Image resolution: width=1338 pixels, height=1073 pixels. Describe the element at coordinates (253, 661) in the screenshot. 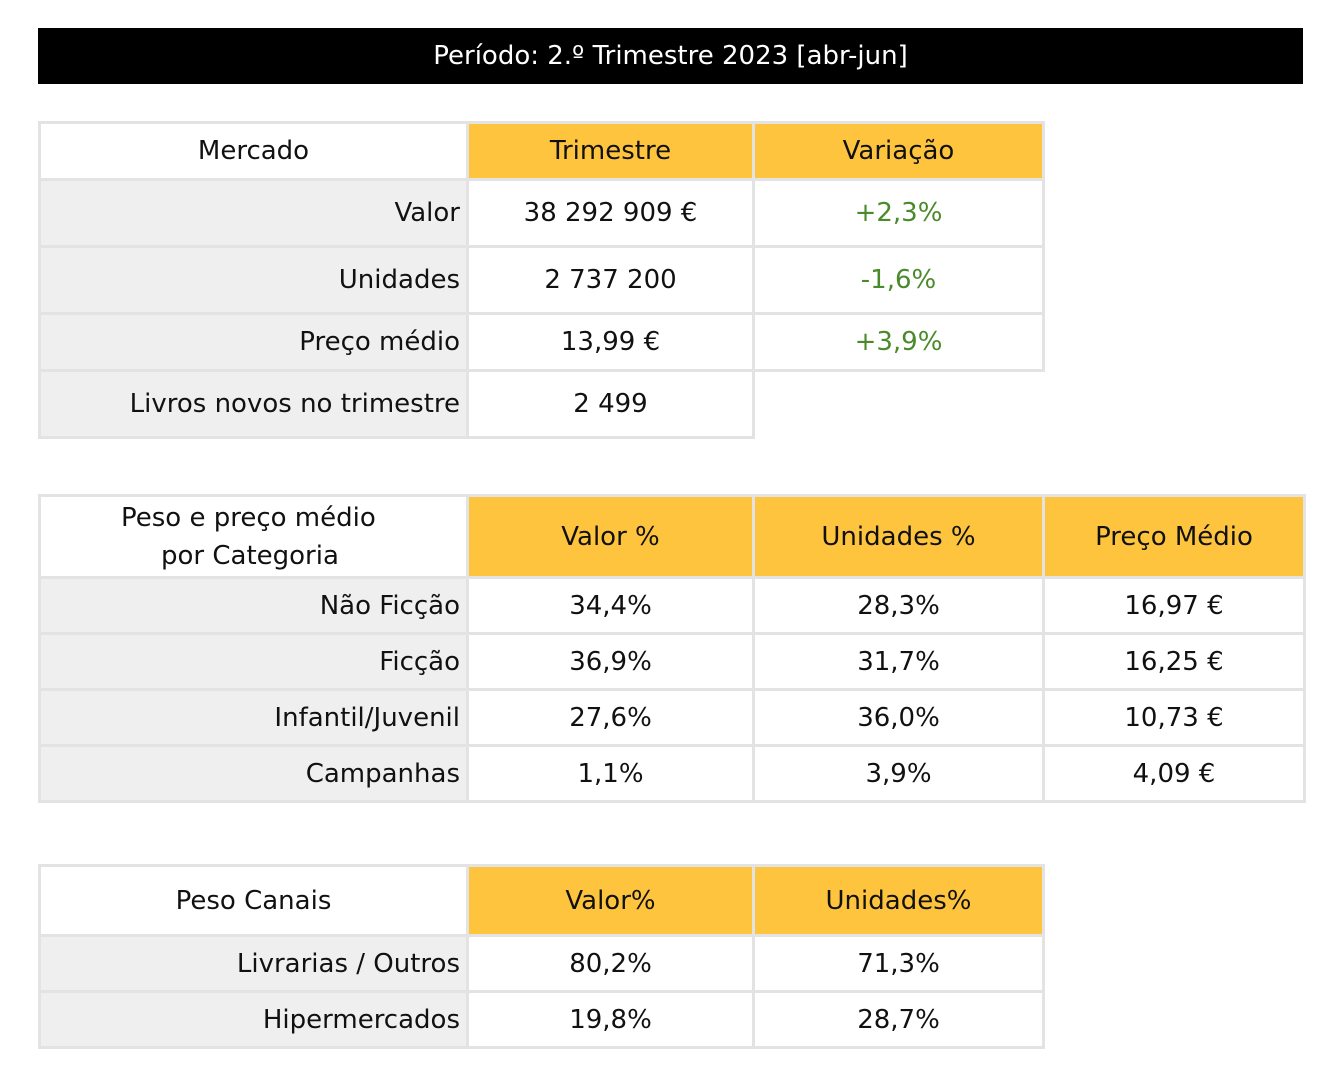

I see `row-label: Ficção` at that location.